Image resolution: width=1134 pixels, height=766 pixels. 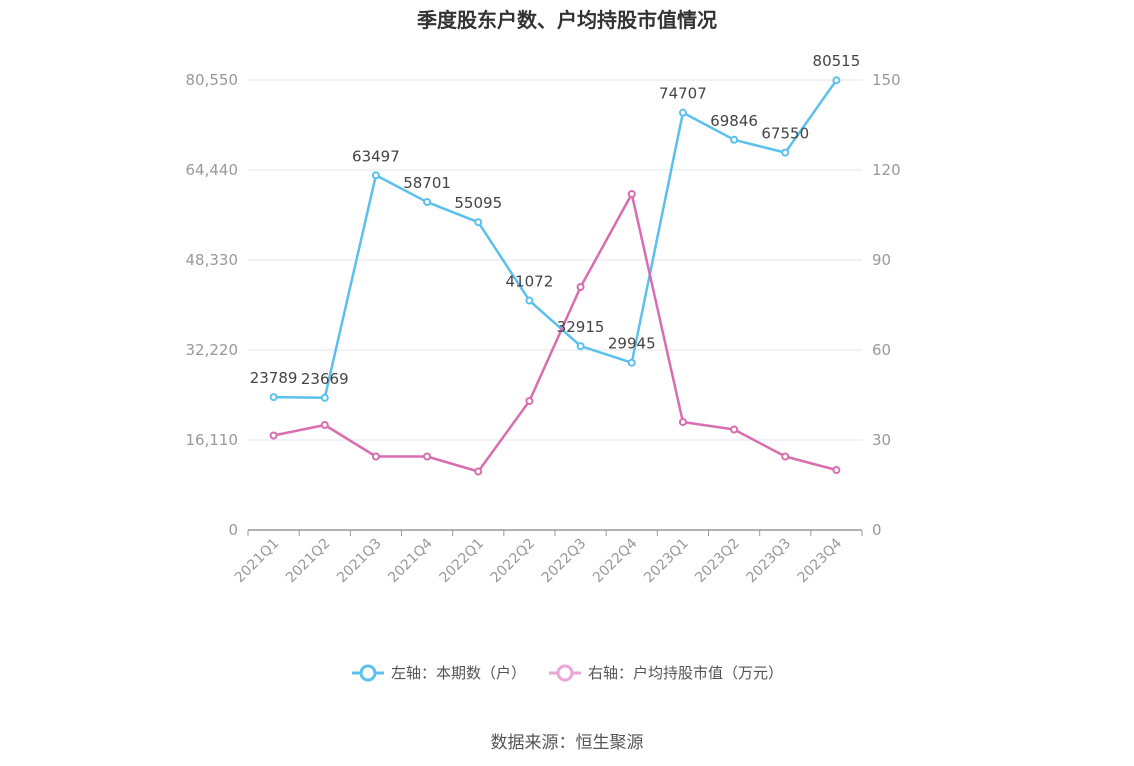 I want to click on data-label: 55095, so click(x=478, y=203).